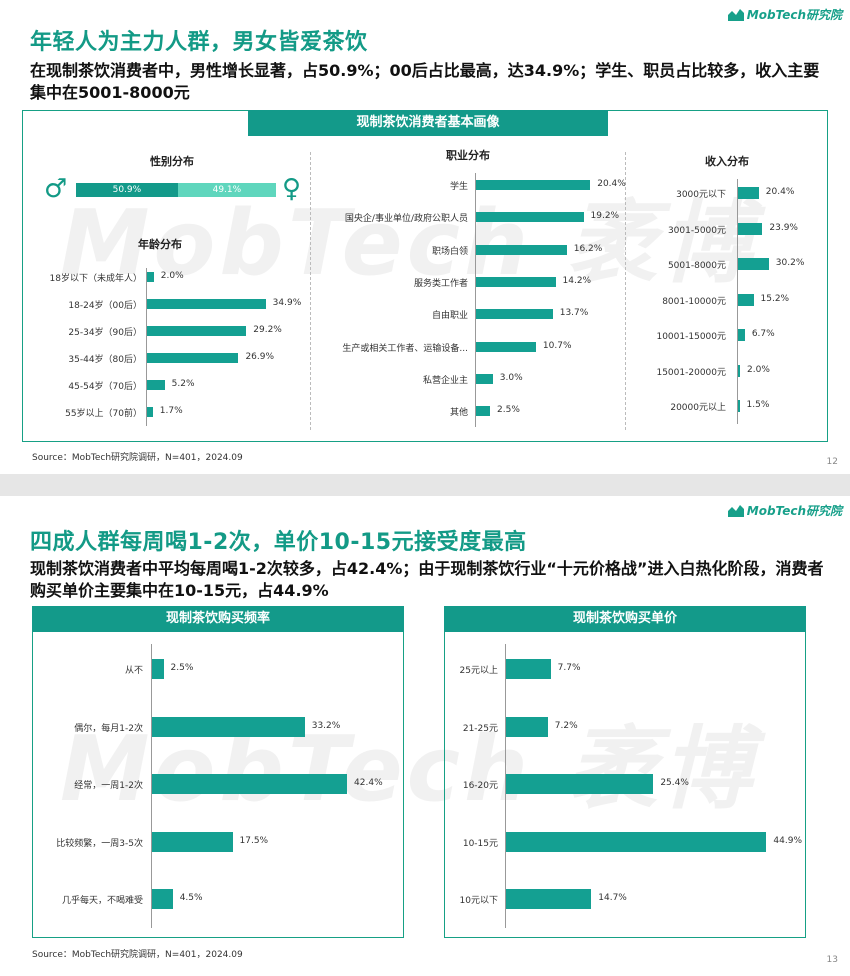  Describe the element at coordinates (696, 266) in the screenshot. I see `income-category-label: 5001-8000元` at that location.